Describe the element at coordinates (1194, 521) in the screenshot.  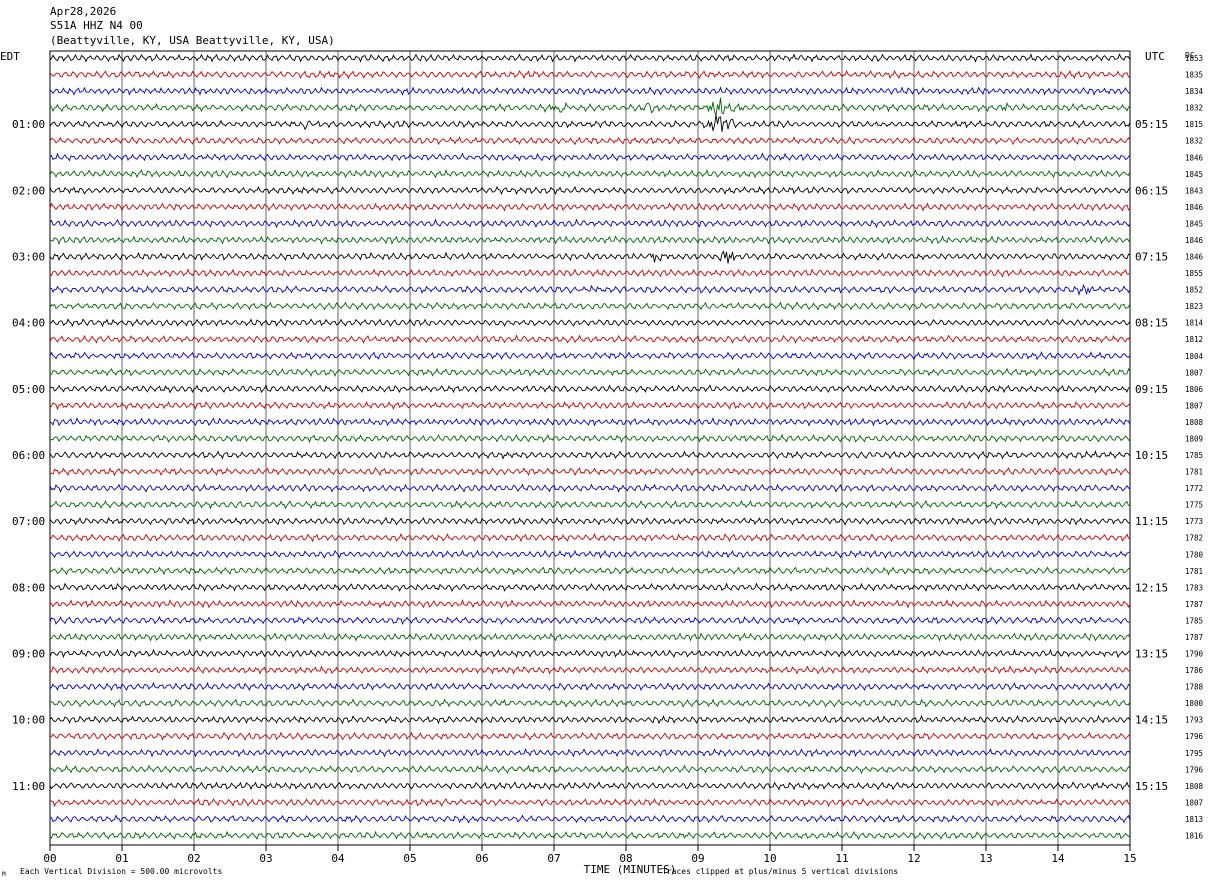
I see `dc-offset-label: 1773` at that location.